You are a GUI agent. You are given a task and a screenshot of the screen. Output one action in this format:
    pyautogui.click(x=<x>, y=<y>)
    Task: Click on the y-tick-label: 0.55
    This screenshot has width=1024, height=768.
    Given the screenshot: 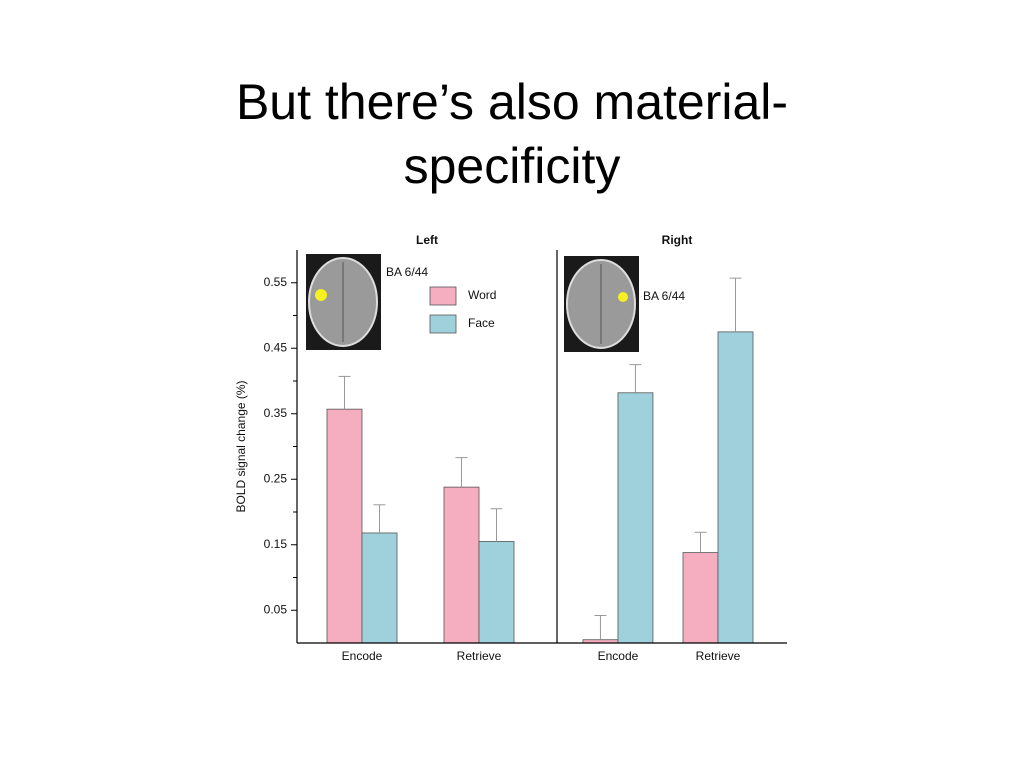 What is the action you would take?
    pyautogui.click(x=276, y=282)
    